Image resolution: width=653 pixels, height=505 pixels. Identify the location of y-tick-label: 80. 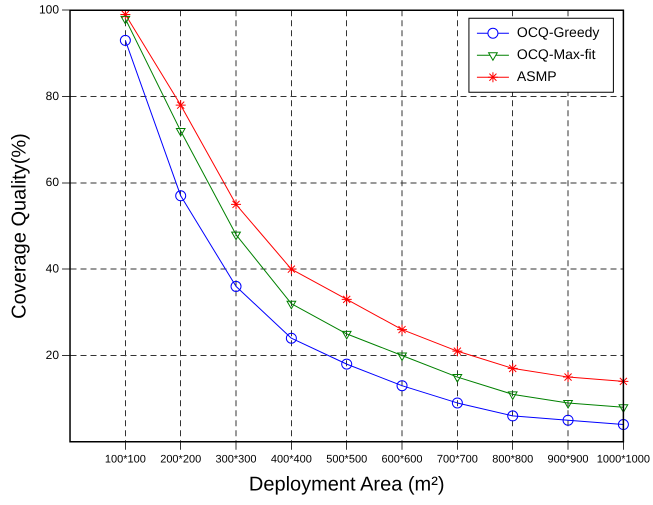
(53, 95).